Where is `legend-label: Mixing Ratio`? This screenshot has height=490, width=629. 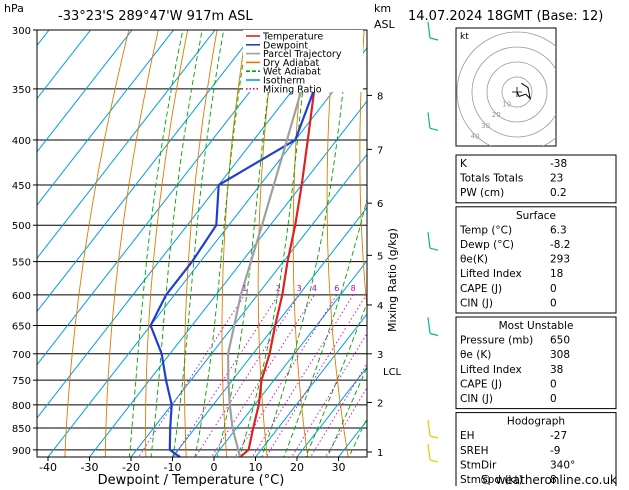 legend-label: Mixing Ratio is located at coordinates (292, 89).